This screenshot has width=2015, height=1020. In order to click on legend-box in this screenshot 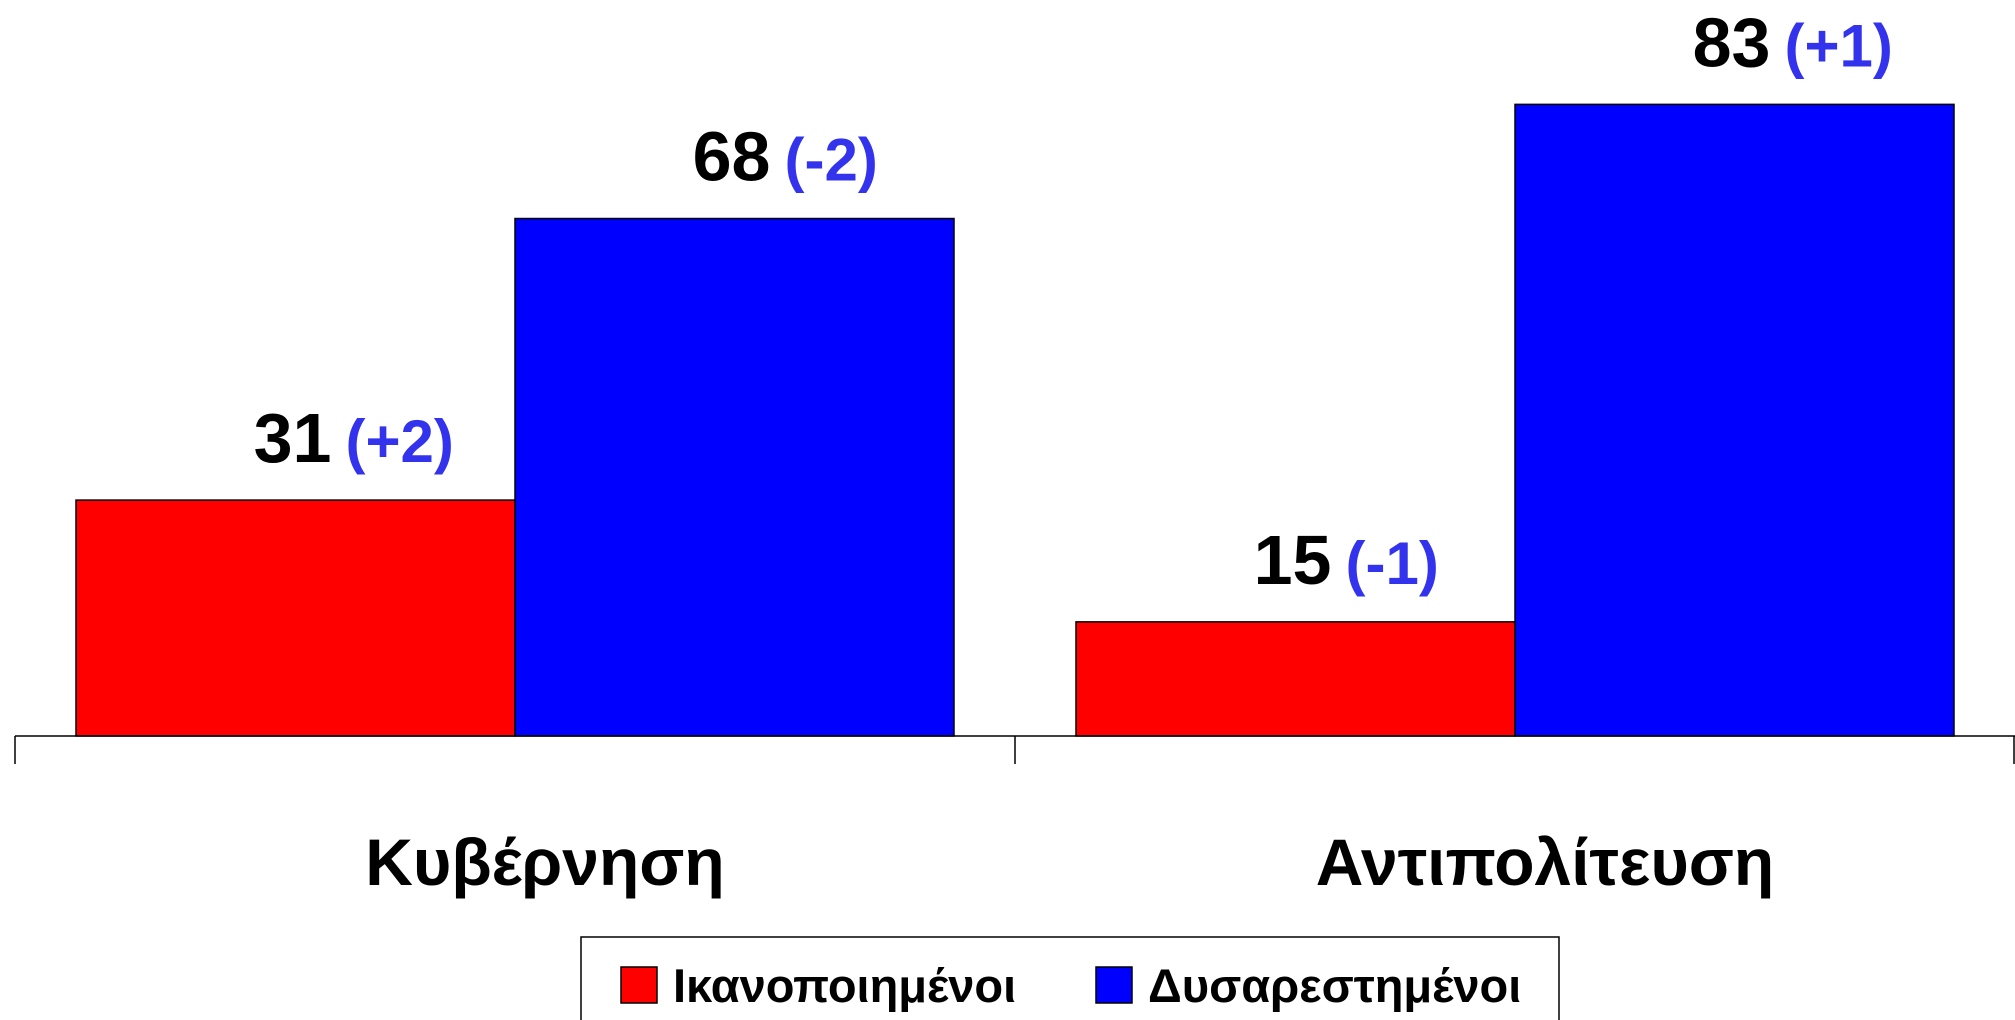, I will do `click(1070, 978)`.